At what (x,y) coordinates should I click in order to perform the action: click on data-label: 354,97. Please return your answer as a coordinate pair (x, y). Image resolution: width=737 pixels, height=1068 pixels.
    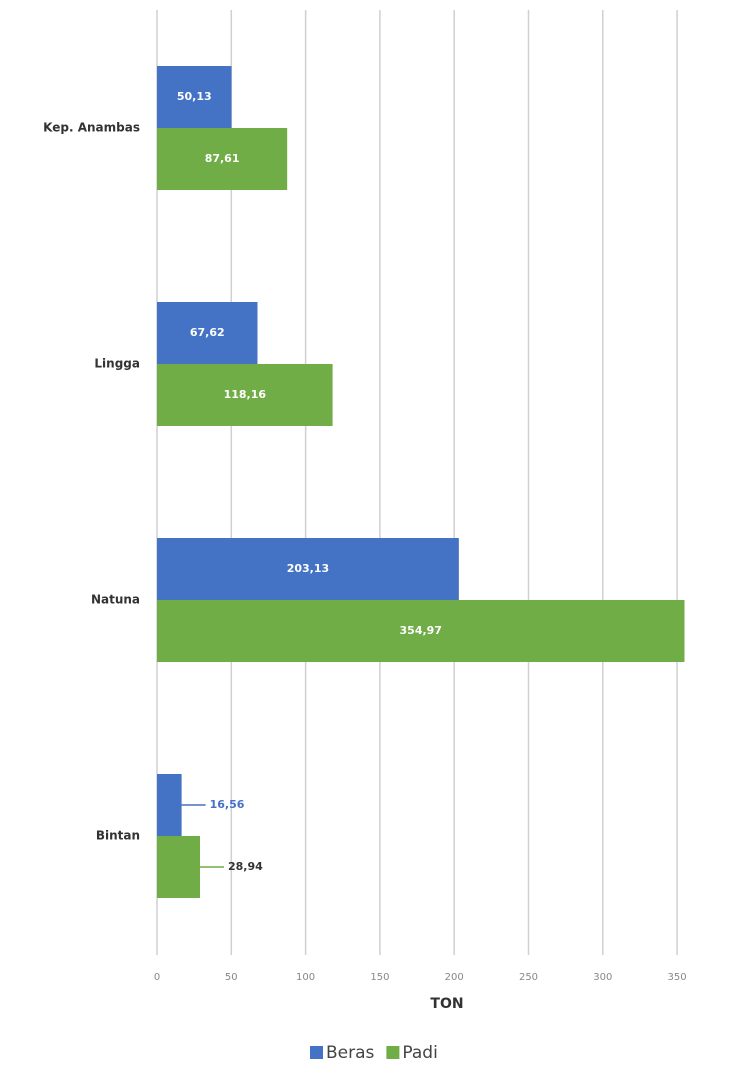
    Looking at the image, I should click on (421, 630).